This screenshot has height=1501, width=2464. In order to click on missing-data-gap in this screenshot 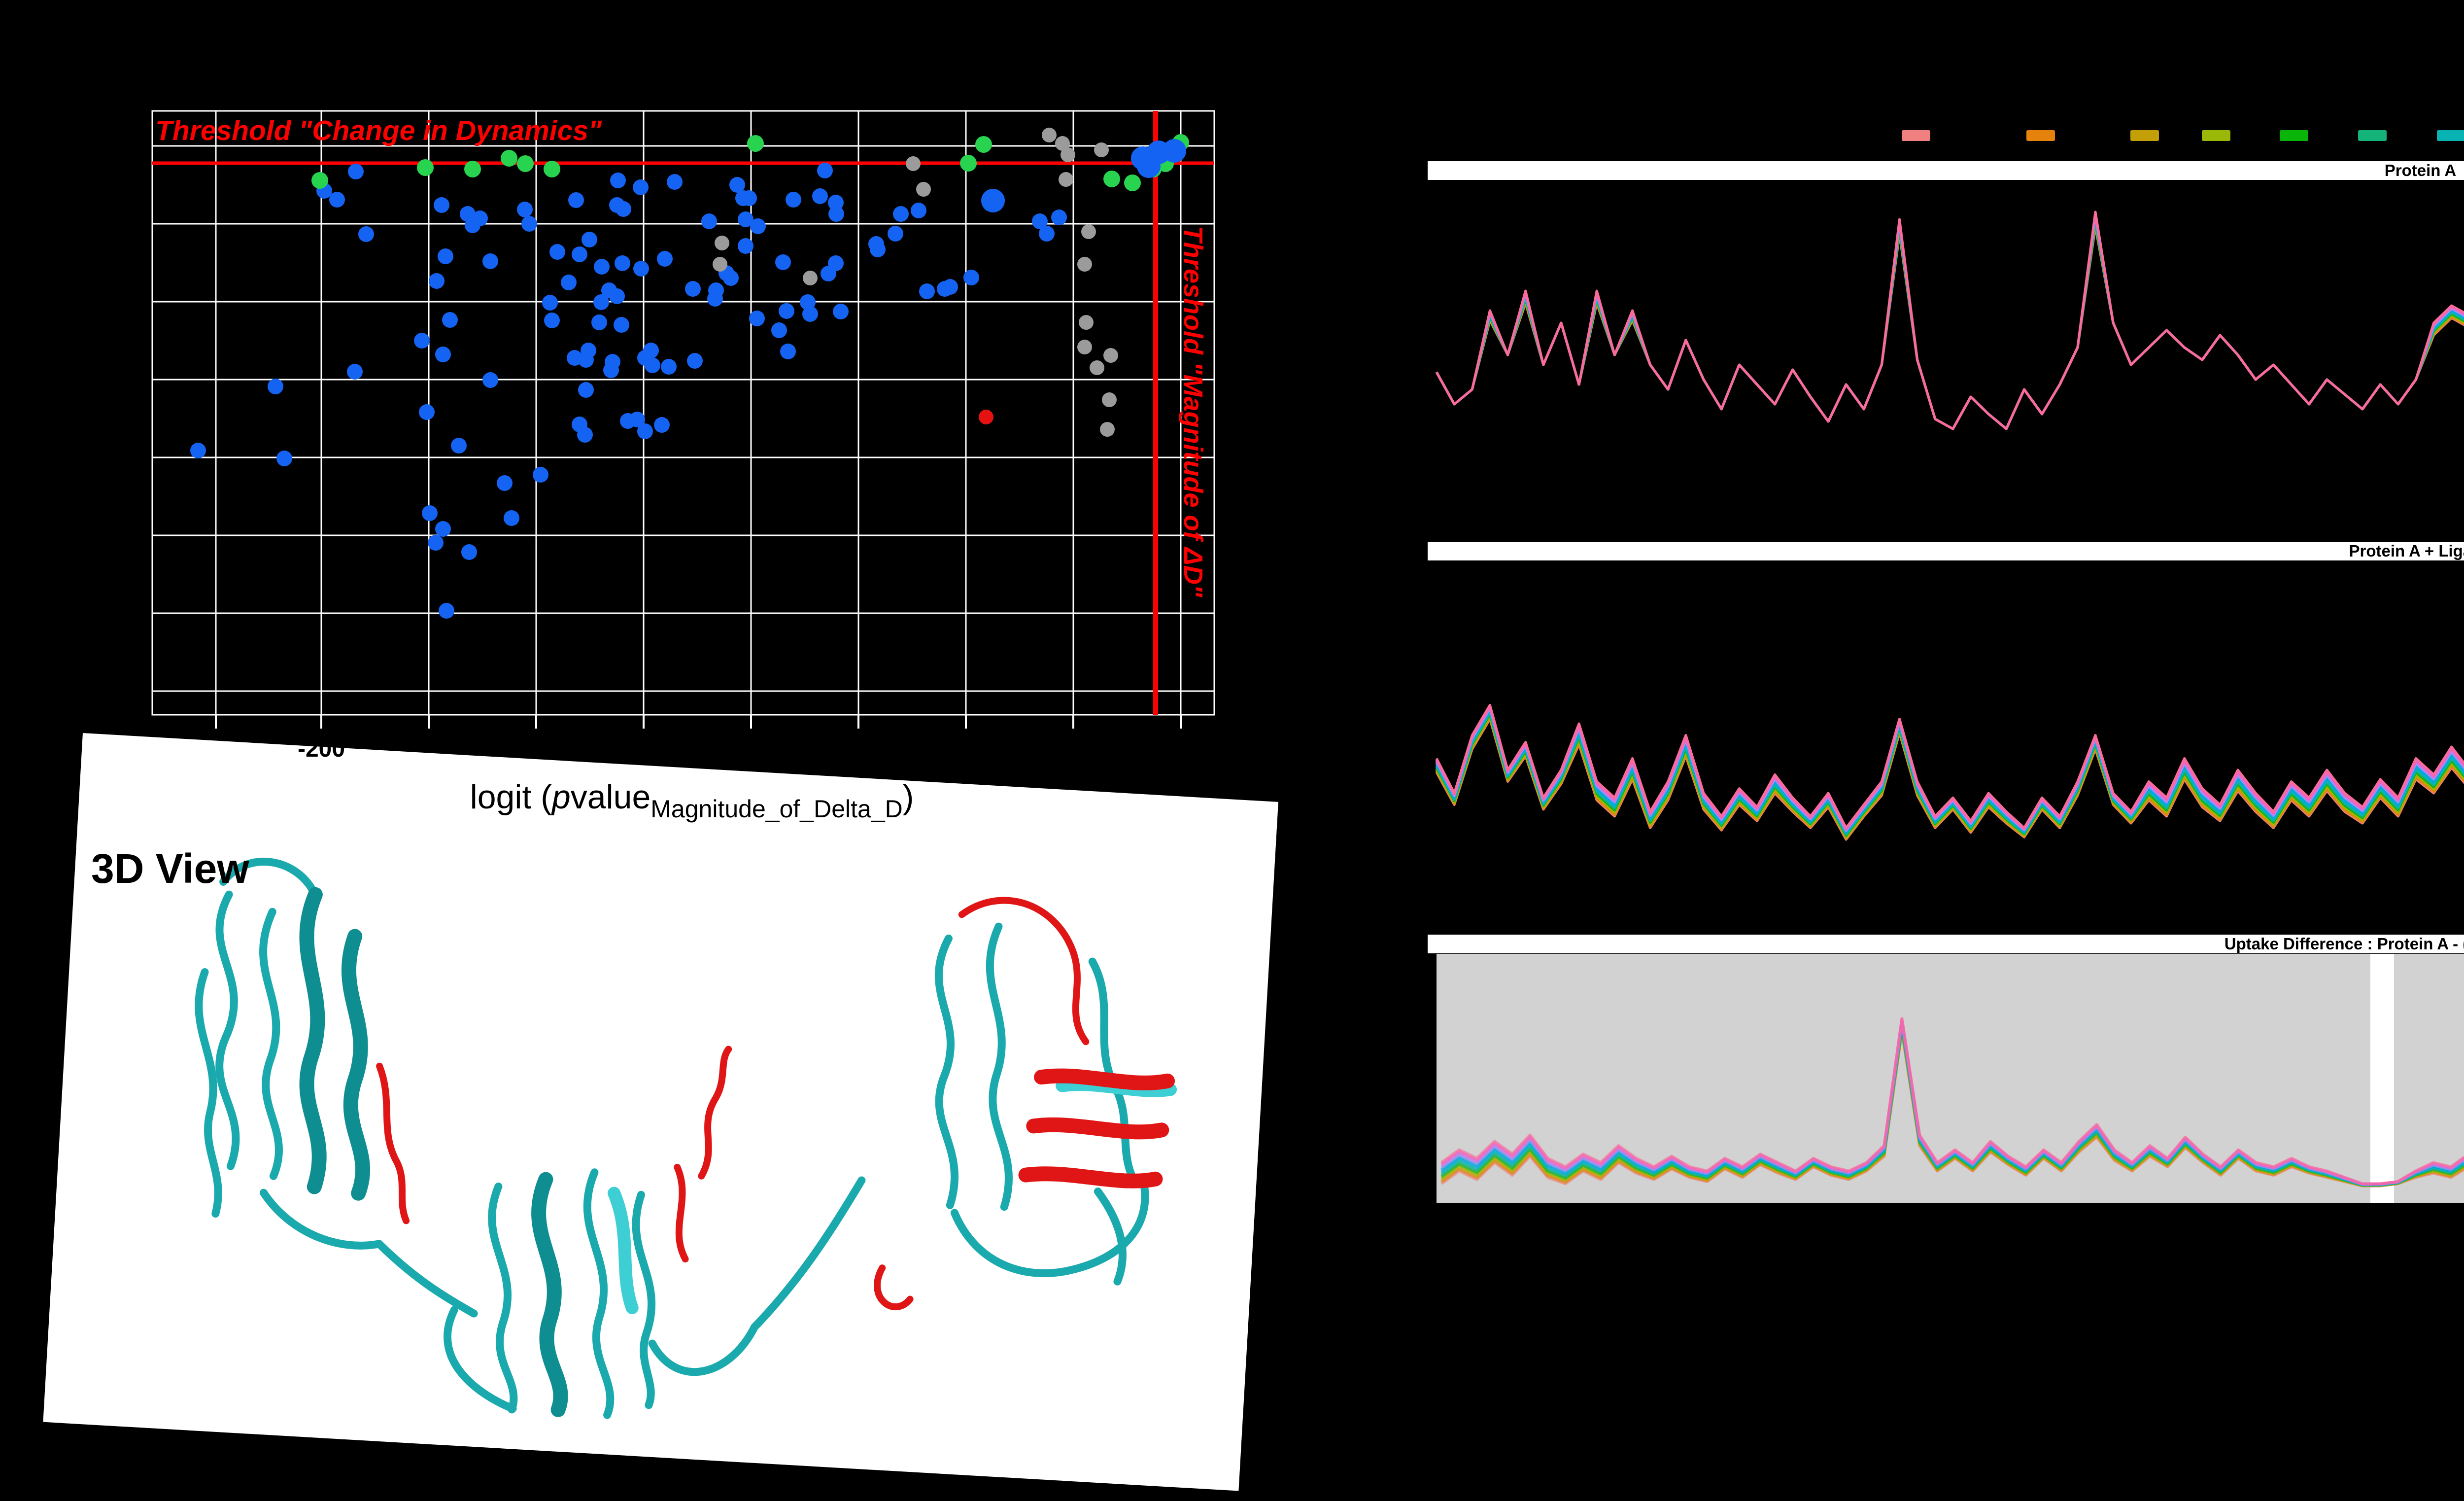, I will do `click(2382, 1078)`.